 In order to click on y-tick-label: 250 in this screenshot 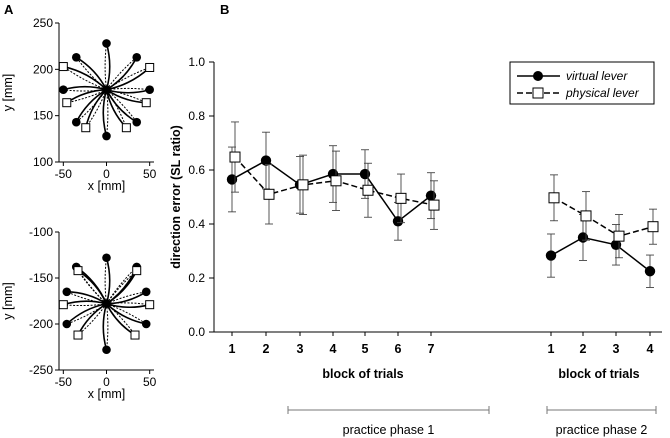, I will do `click(43, 23)`.